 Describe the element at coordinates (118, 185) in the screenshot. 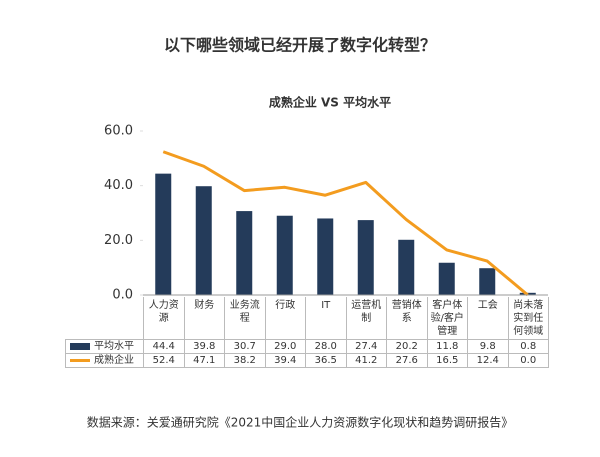

I see `y-tick-label: 40.0` at that location.